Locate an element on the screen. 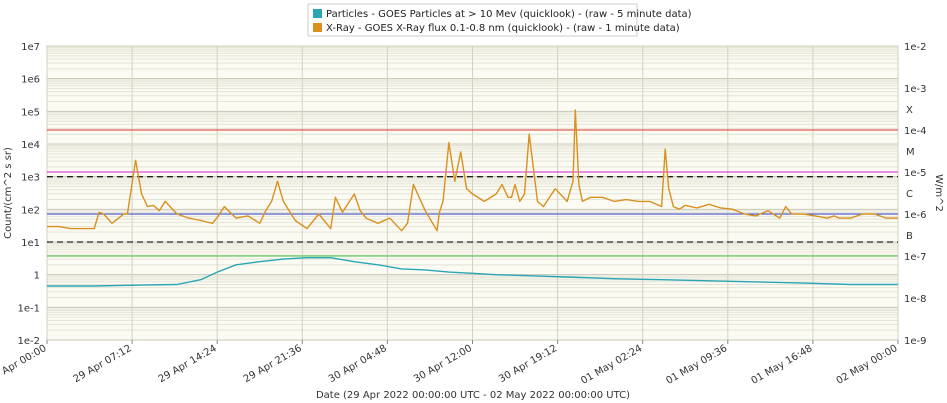 The height and width of the screenshot is (403, 947). y-left-tick-label: 1e4 is located at coordinates (30, 145).